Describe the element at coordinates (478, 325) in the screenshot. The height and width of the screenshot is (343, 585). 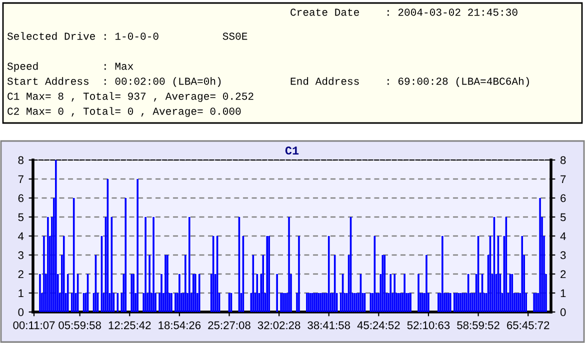
I see `x-tick-label: 58:59:52` at that location.